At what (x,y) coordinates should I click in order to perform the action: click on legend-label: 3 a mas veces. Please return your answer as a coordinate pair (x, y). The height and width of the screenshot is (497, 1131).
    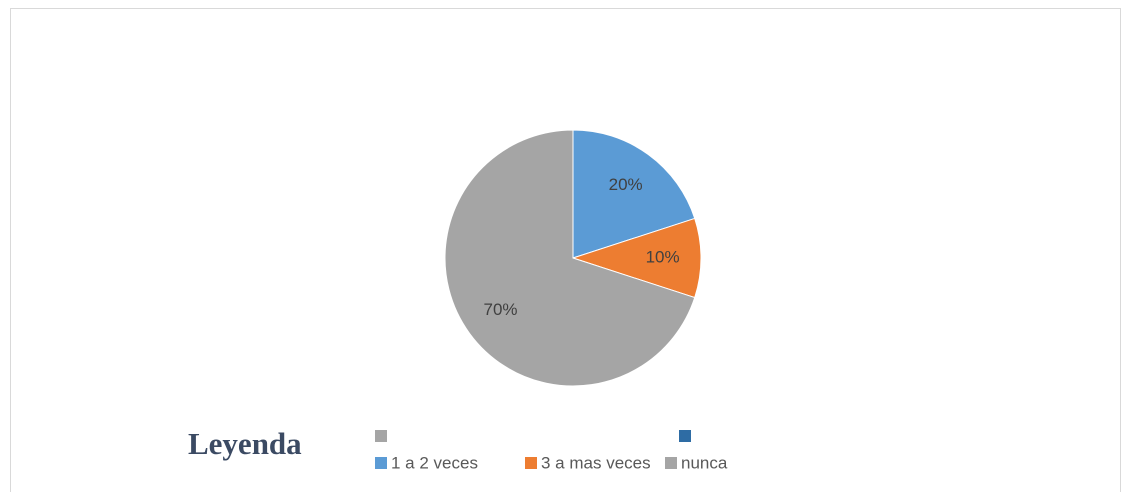
    Looking at the image, I should click on (596, 462).